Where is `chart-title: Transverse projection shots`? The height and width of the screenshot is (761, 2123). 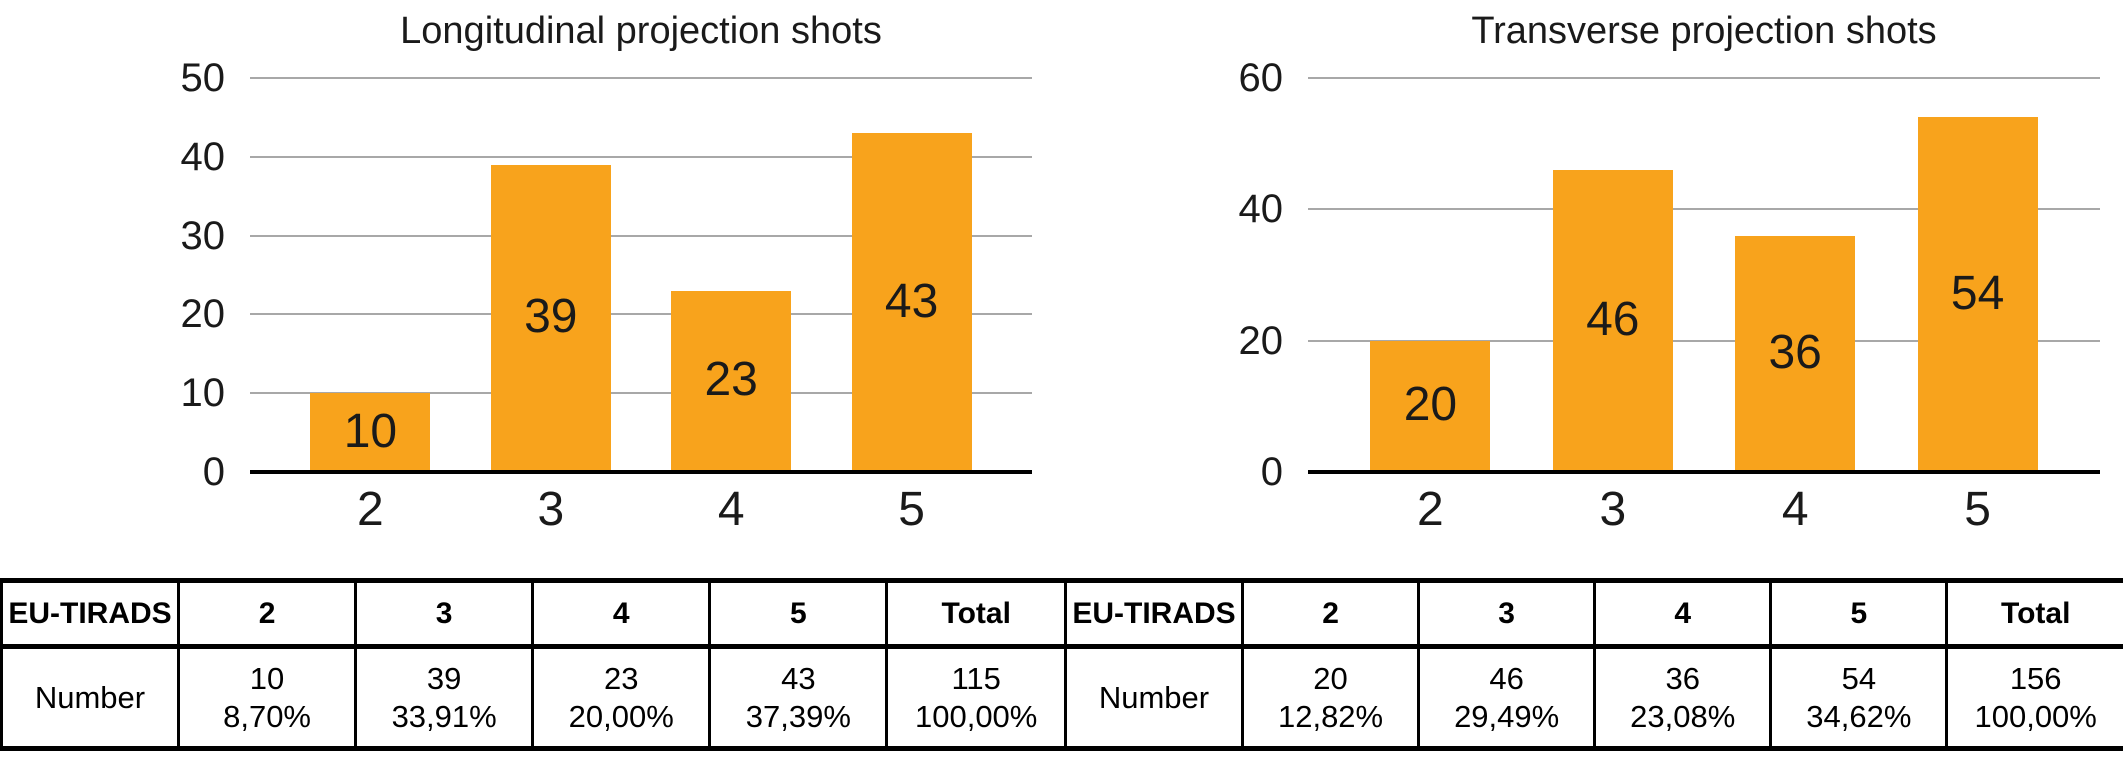
chart-title: Transverse projection shots is located at coordinates (1704, 31).